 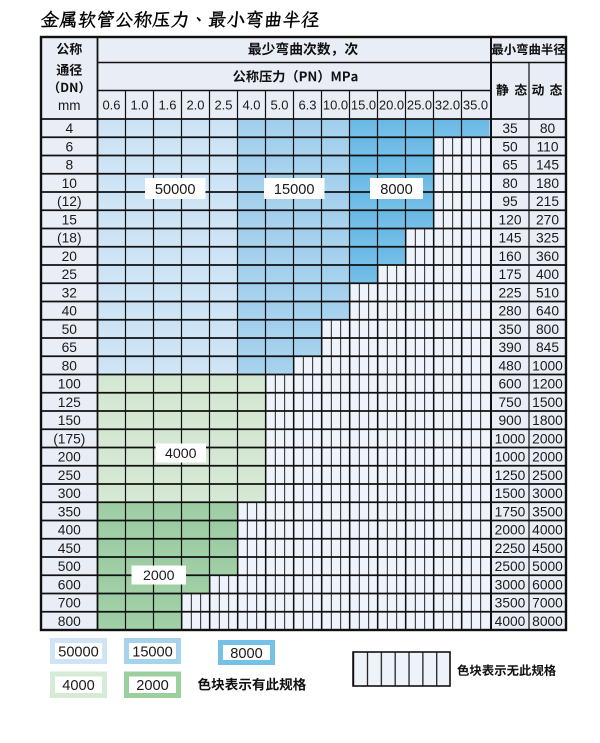 I want to click on svg-text: 845, so click(x=547, y=347).